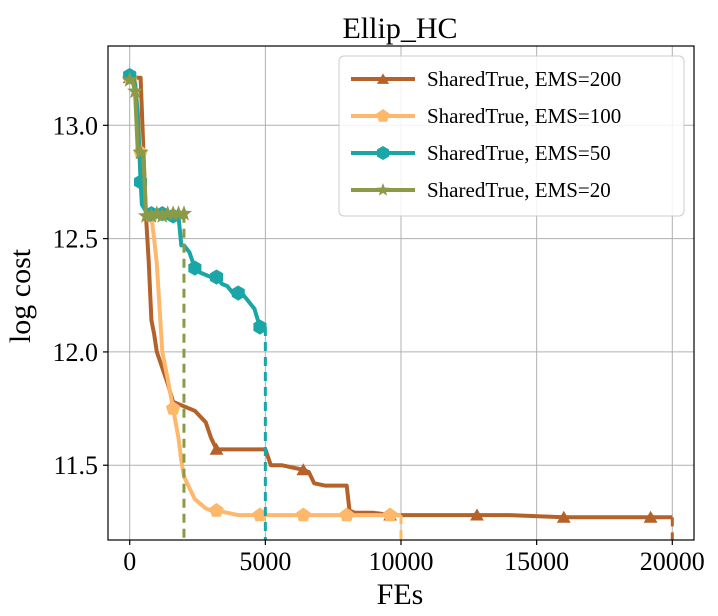 The image size is (718, 616). Describe the element at coordinates (399, 28) in the screenshot. I see `chart-title: Ellip_HC` at that location.